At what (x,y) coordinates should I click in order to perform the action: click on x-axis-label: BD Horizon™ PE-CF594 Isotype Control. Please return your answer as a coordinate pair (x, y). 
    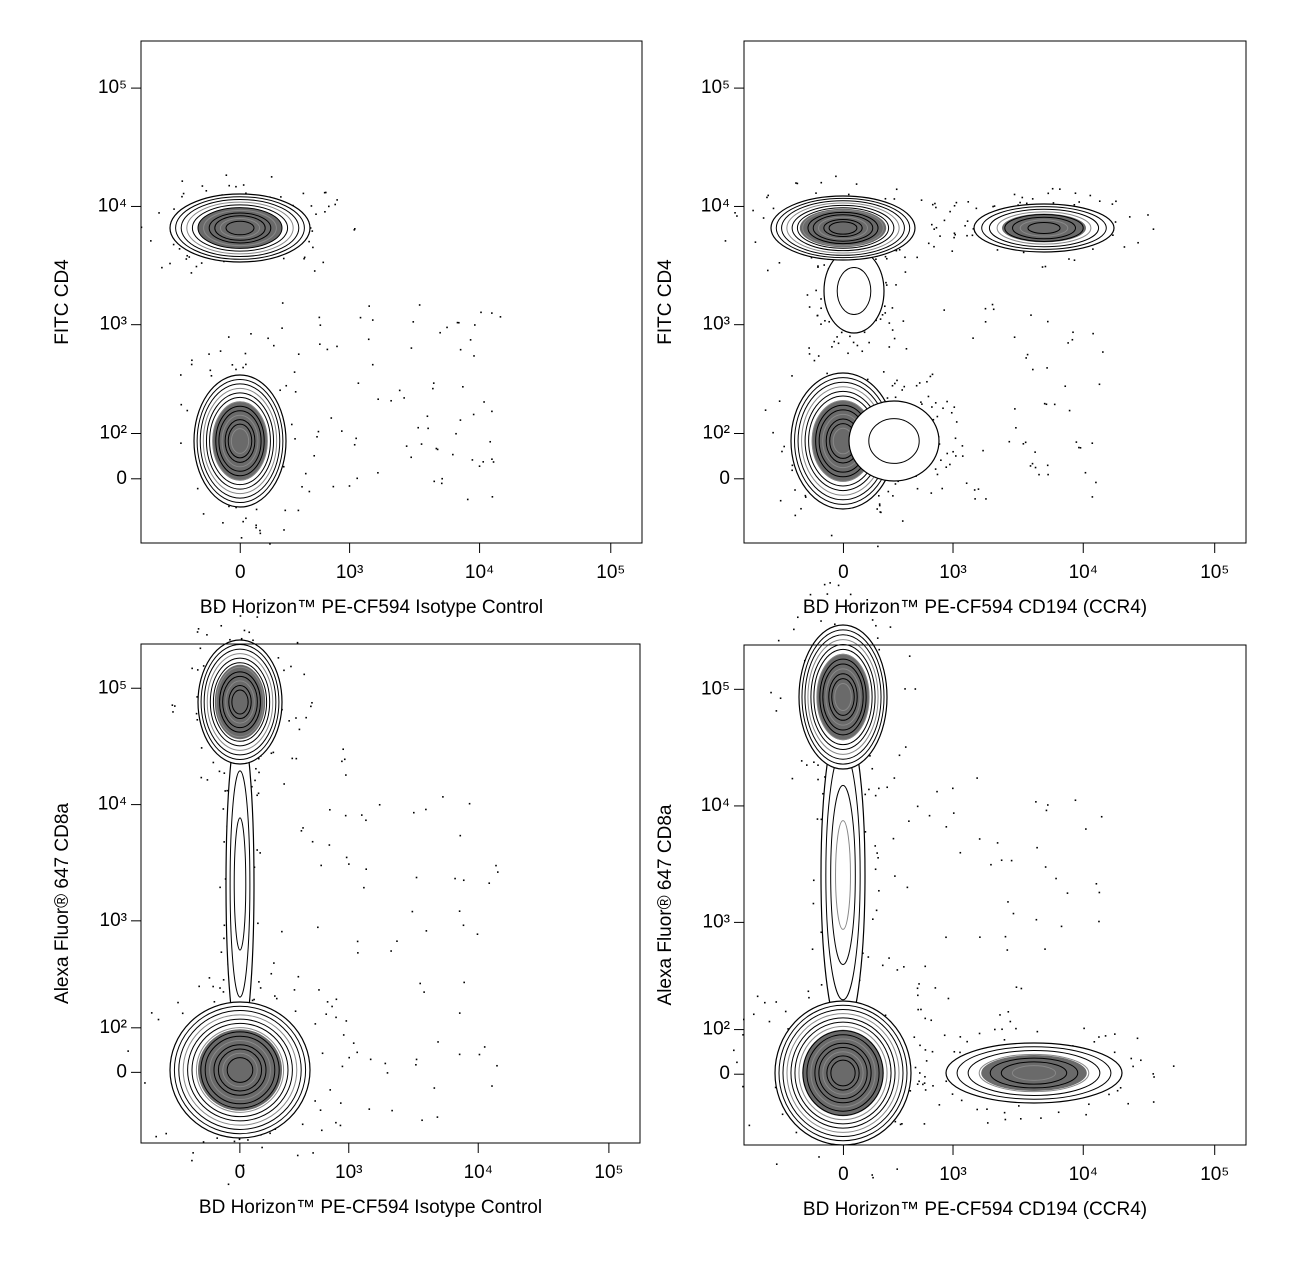
    Looking at the image, I should click on (371, 607).